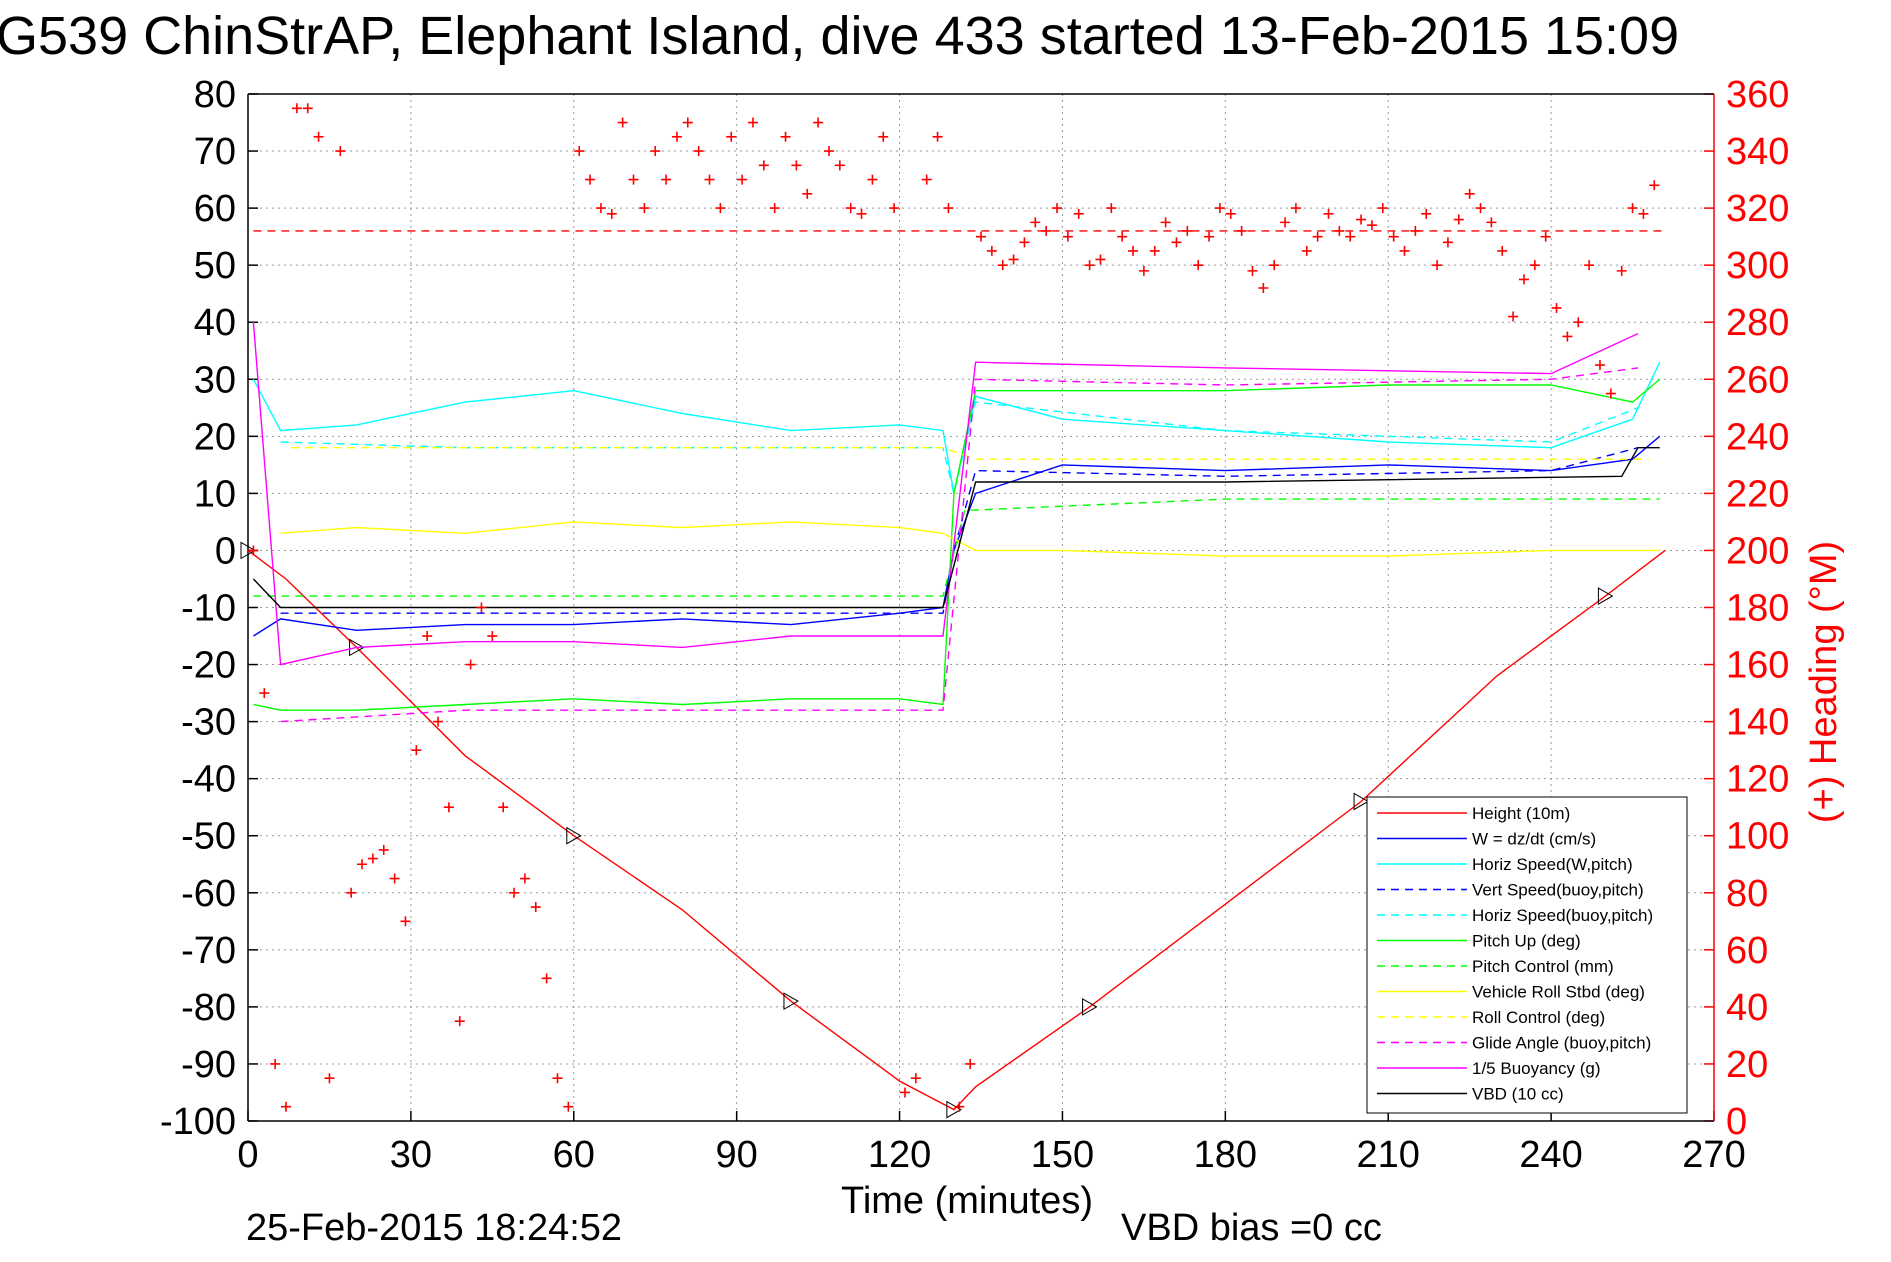 This screenshot has height=1262, width=1891. I want to click on y2-tick-label: 140, so click(1757, 723).